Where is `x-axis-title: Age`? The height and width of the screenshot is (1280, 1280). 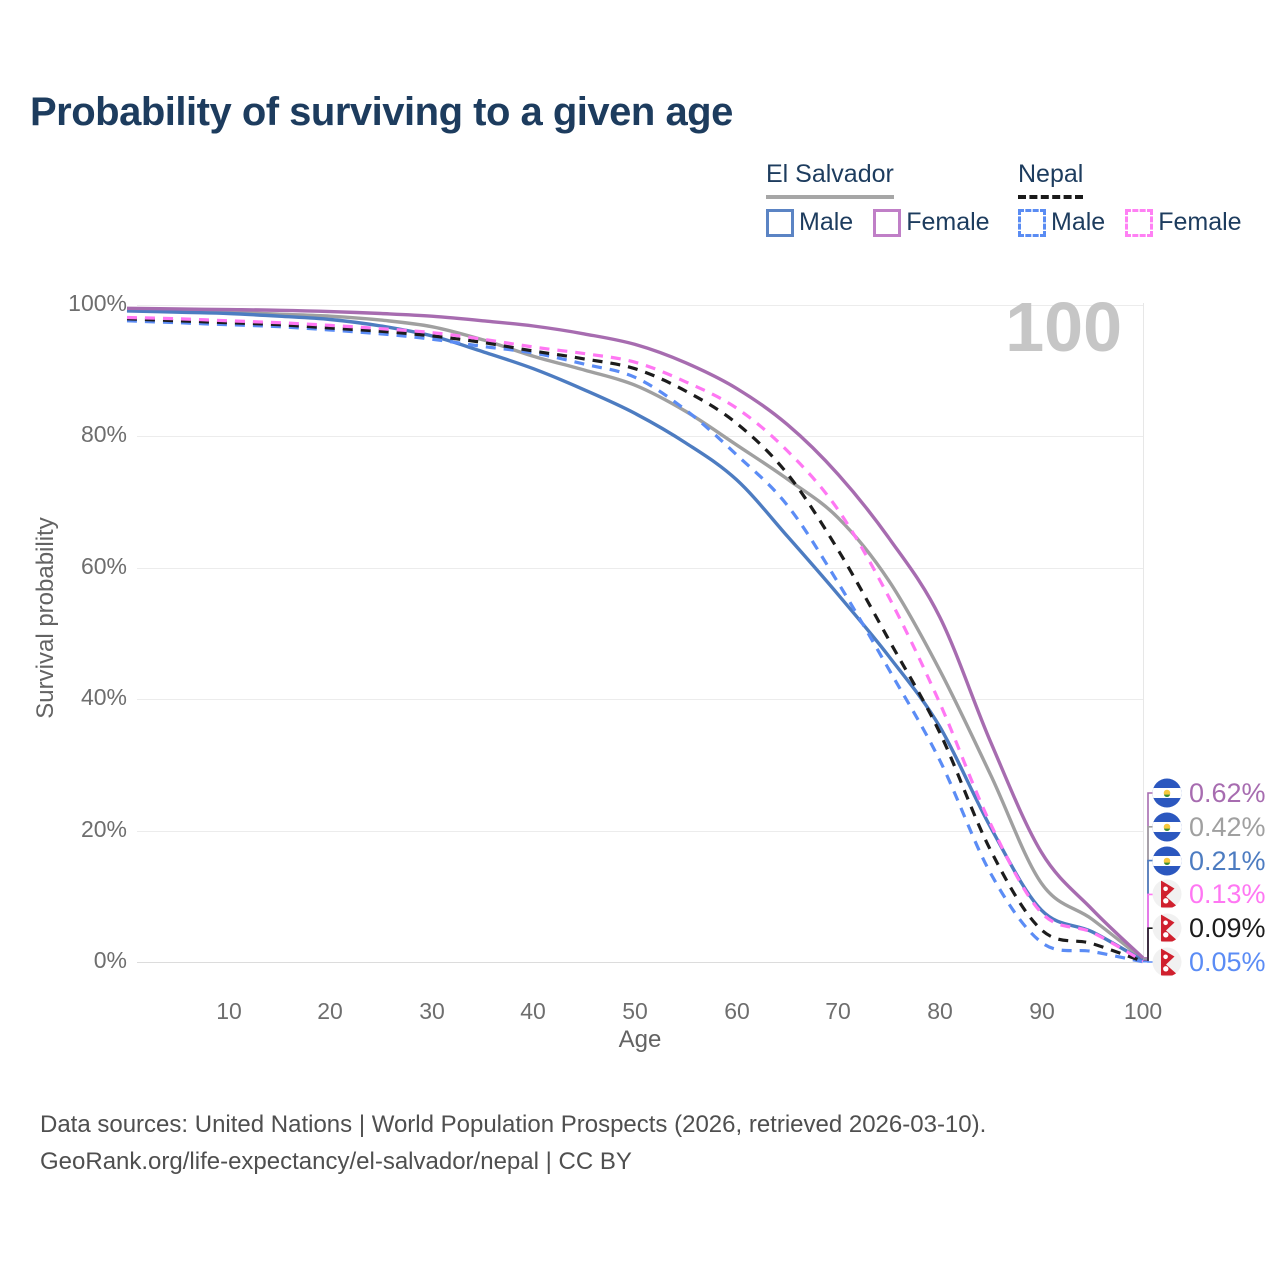
x-axis-title: Age is located at coordinates (640, 1039).